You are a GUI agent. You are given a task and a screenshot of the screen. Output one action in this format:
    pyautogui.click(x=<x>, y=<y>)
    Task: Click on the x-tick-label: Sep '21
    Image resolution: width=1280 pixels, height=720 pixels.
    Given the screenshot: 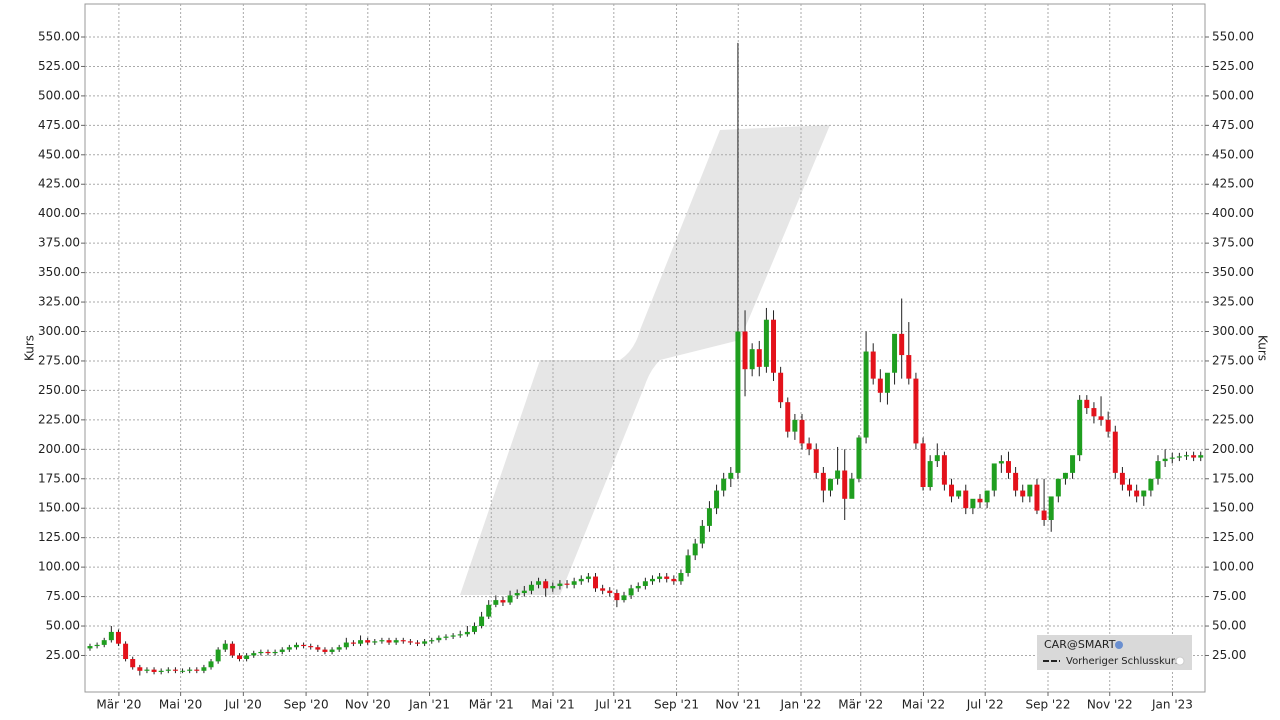 What is the action you would take?
    pyautogui.click(x=676, y=705)
    